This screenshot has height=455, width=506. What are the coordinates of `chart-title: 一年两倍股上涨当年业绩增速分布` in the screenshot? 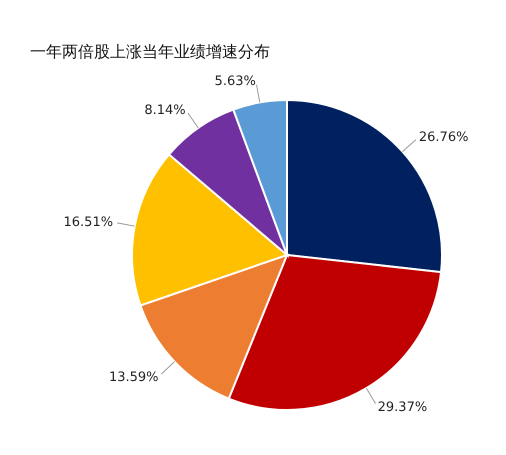 It's located at (150, 51).